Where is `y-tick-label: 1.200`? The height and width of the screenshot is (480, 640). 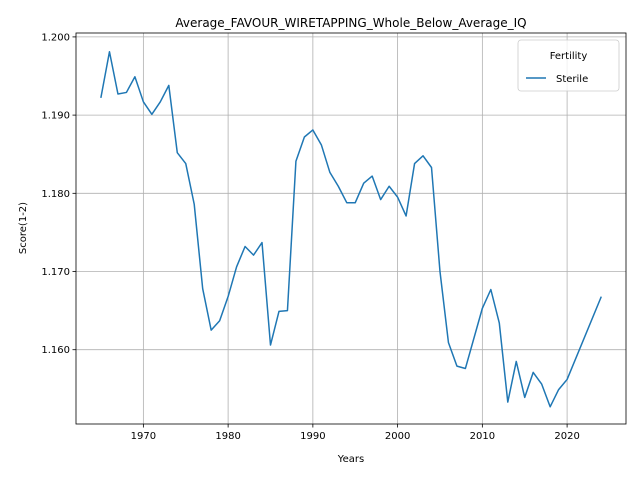 y-tick-label: 1.200 is located at coordinates (55, 37).